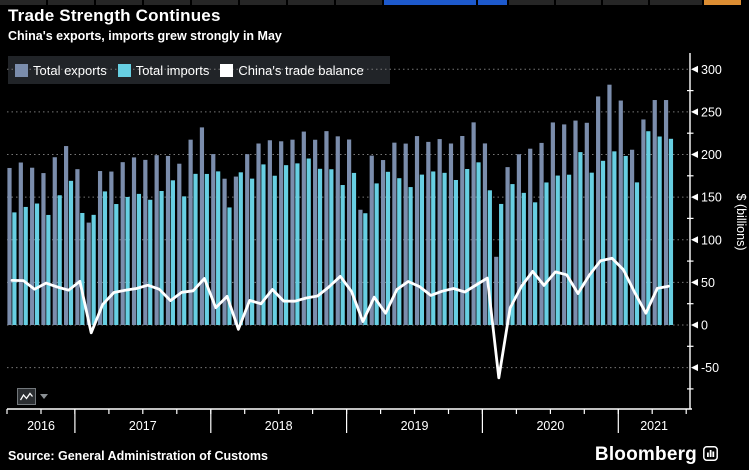 Image resolution: width=749 pixels, height=470 pixels. Describe the element at coordinates (654, 426) in the screenshot. I see `year-label: 2021` at that location.